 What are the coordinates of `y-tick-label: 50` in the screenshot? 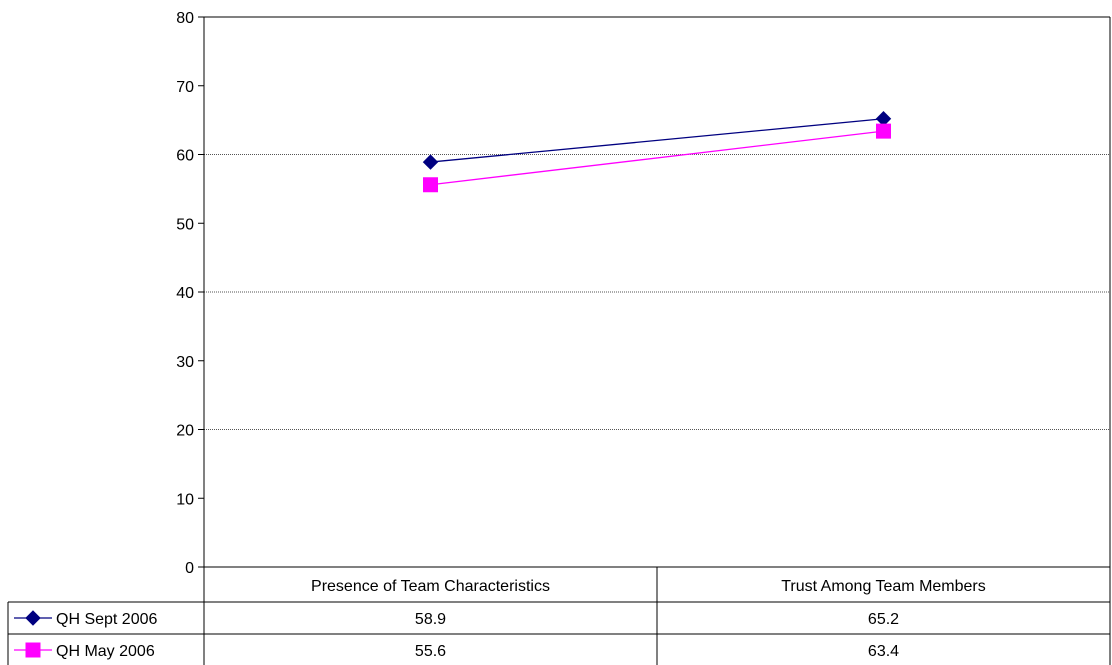 It's located at (185, 224).